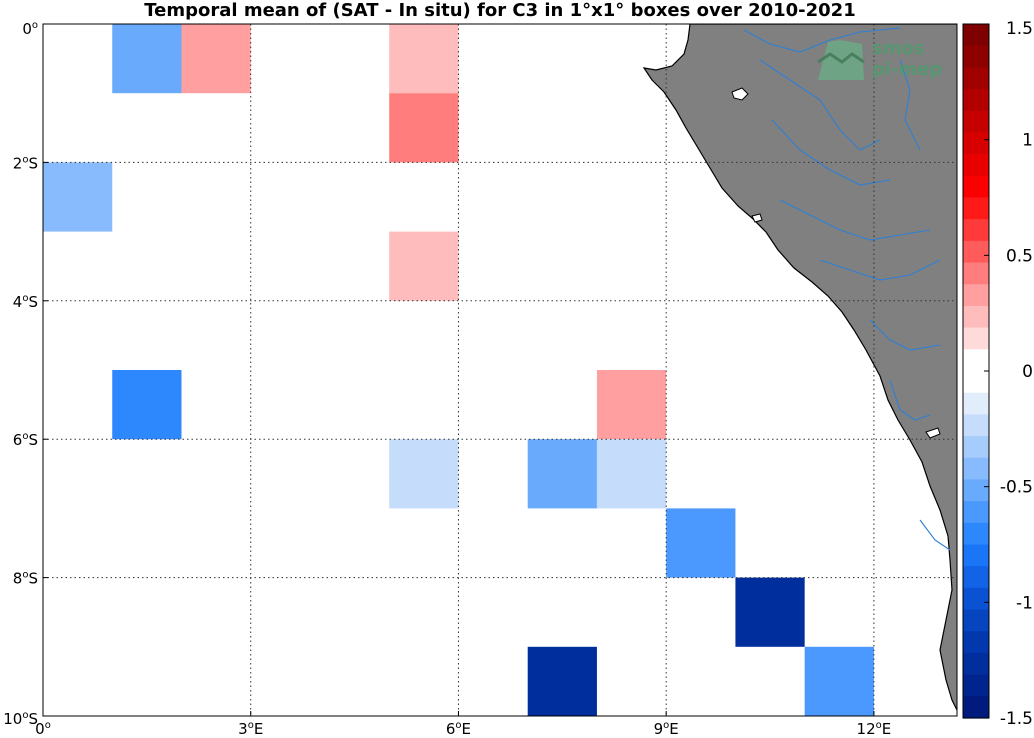  I want to click on colorbar-tick-label: 0, so click(1027, 372).